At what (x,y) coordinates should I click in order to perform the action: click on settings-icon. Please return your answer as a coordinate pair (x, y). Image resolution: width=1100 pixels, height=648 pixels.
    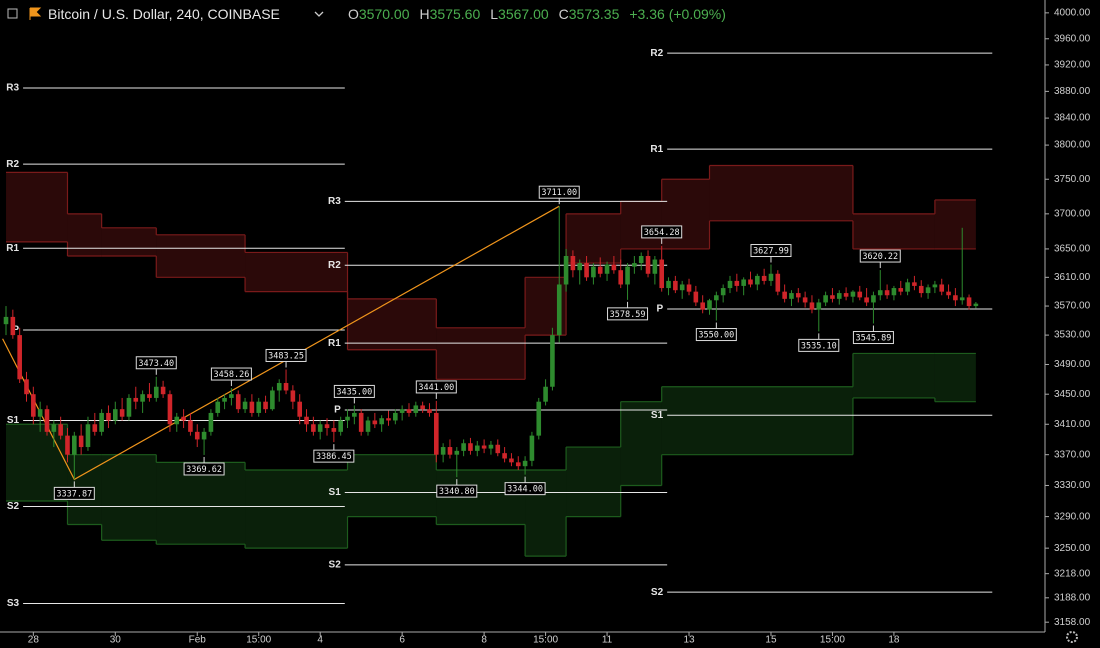
    Looking at the image, I should click on (1072, 637).